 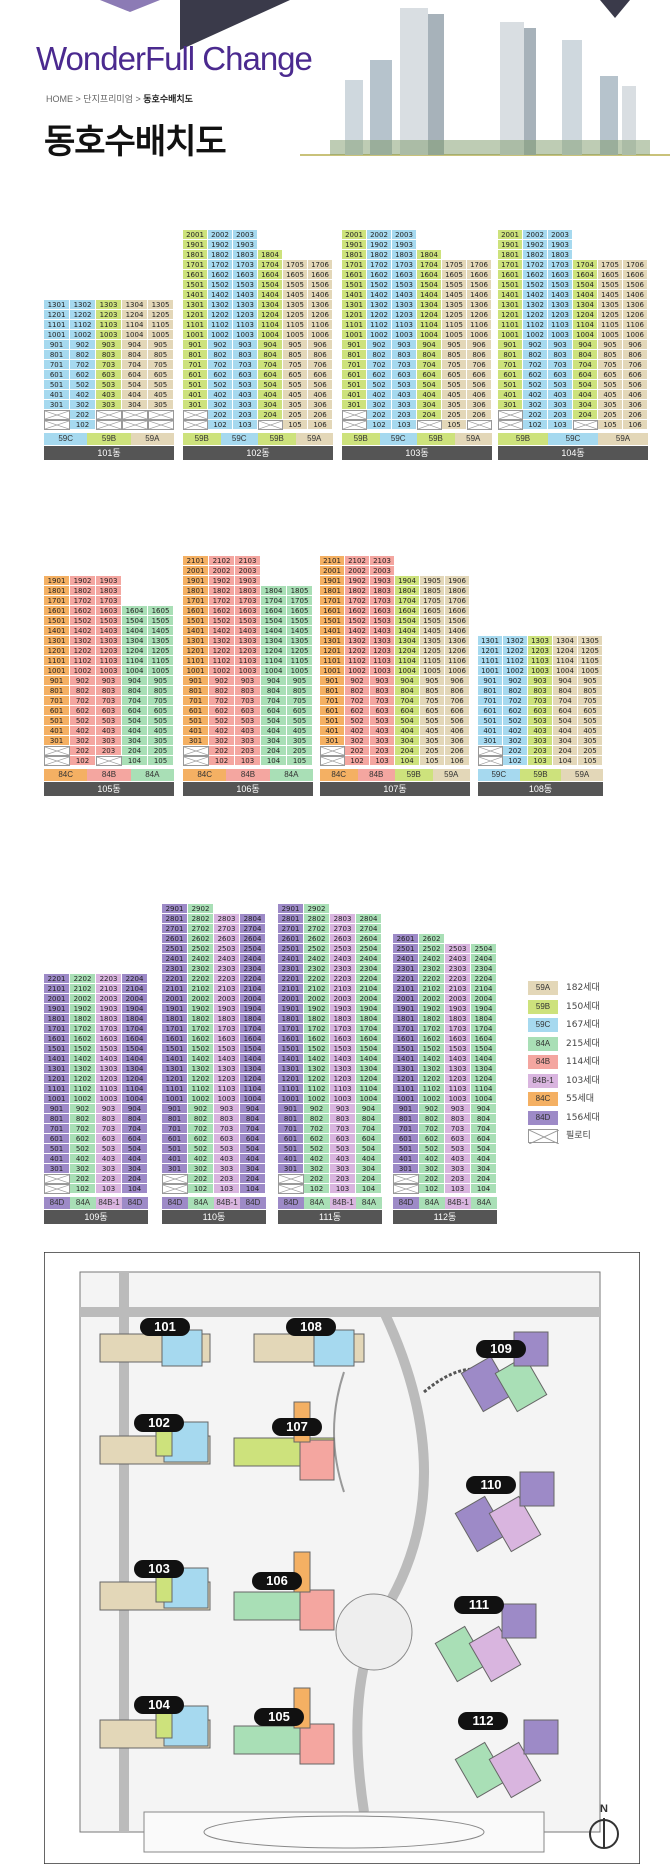 What do you see at coordinates (222, 591) in the screenshot?
I see `unit-cell: 1802` at bounding box center [222, 591].